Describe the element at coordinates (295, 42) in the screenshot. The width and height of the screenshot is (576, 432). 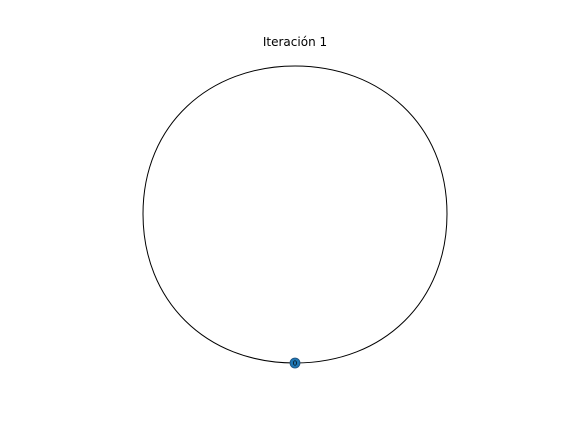
I see `figure-title: Iteración 1` at that location.